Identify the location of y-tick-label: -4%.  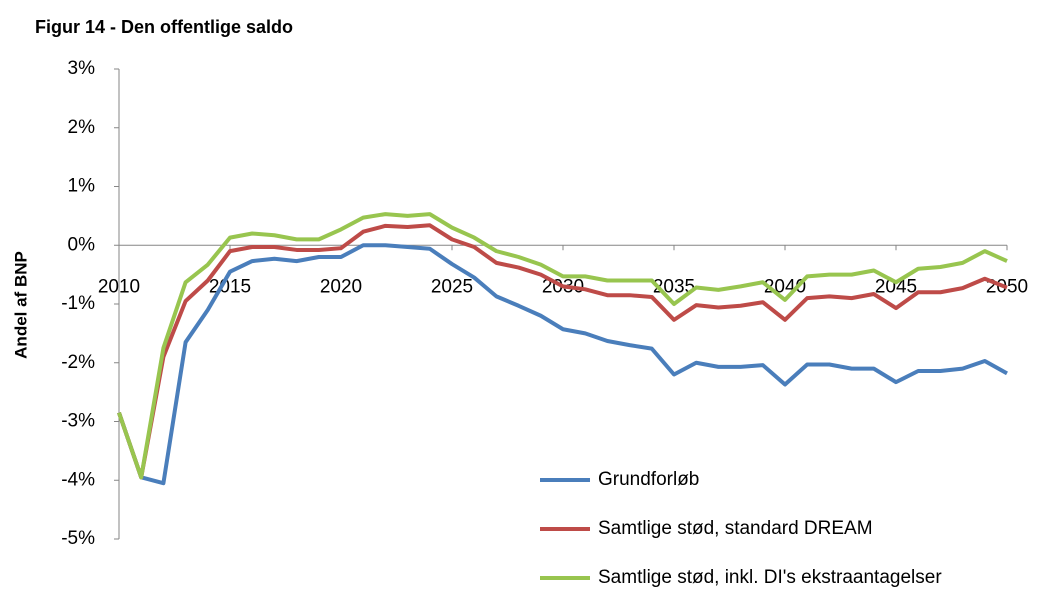
(78, 479).